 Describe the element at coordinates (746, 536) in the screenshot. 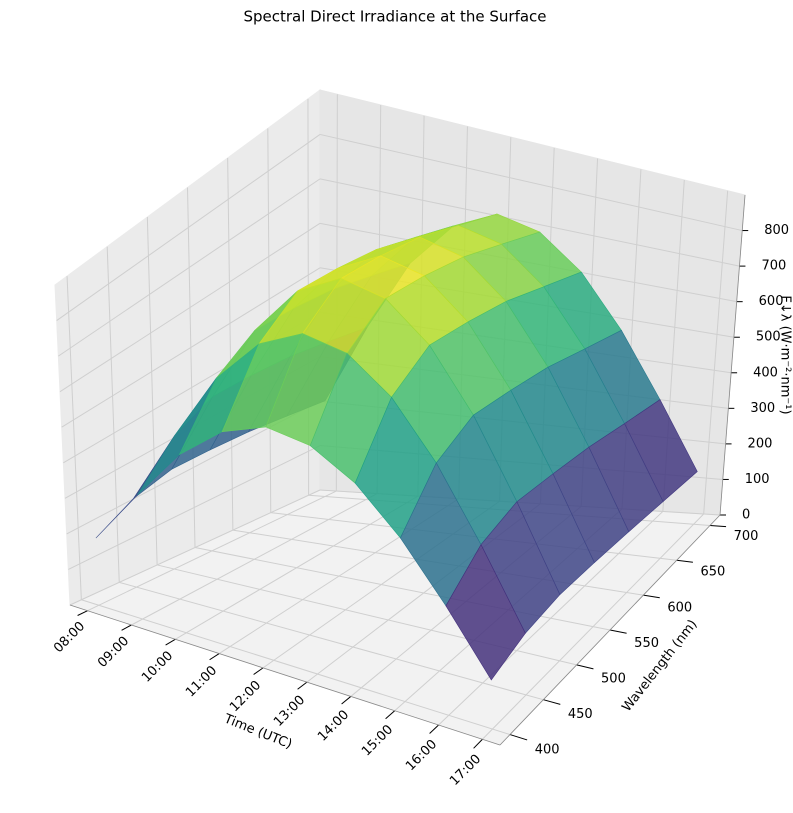

I see `y-tick-label: 700` at that location.